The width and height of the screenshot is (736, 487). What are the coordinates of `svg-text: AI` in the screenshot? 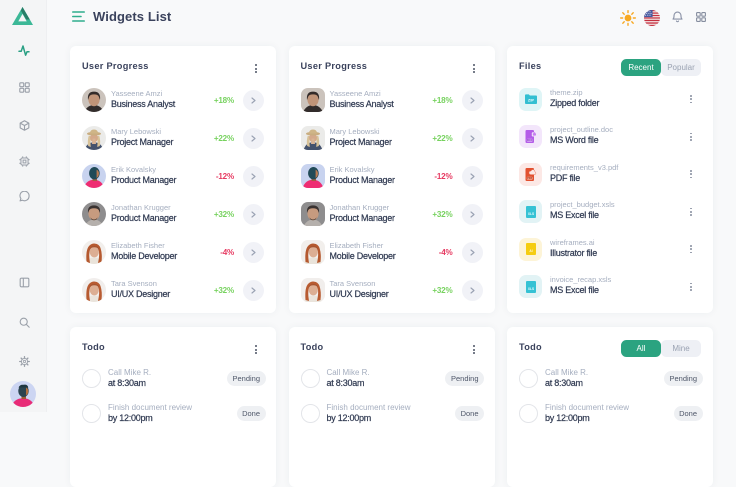 It's located at (530, 251).